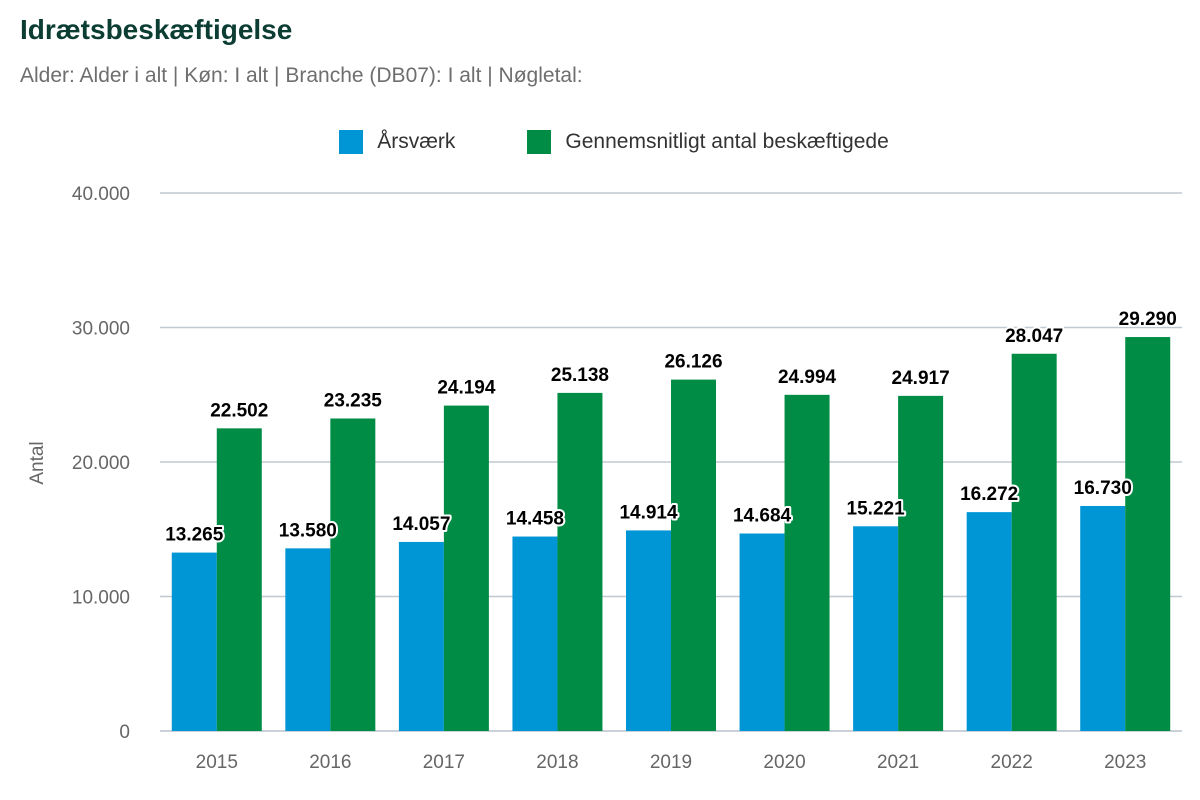 The height and width of the screenshot is (800, 1200). What do you see at coordinates (308, 530) in the screenshot?
I see `data-label-arsvaerk-2016: 13.580` at bounding box center [308, 530].